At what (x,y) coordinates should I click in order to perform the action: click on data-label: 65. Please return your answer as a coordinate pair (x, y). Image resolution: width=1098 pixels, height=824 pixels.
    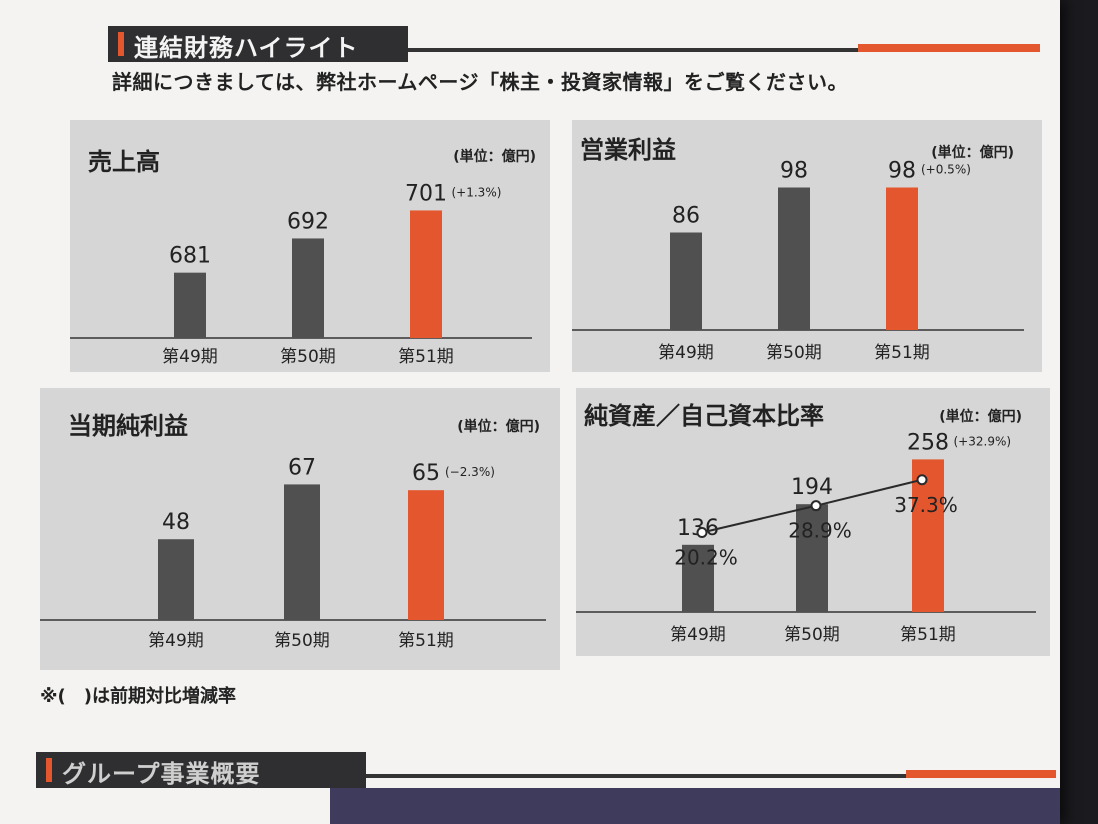
    Looking at the image, I should click on (426, 473).